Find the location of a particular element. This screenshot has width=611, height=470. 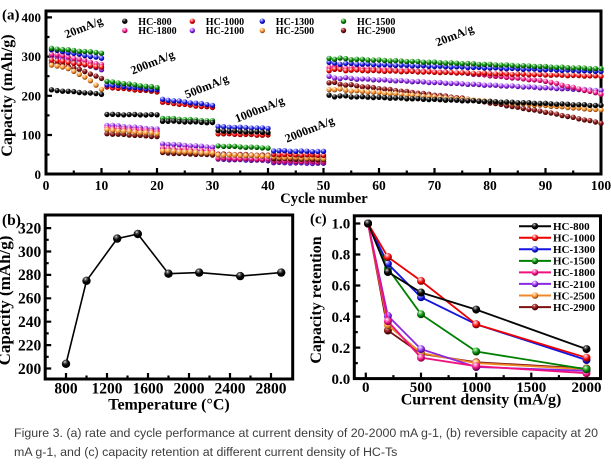

svg-text: Current density (mA/g) is located at coordinates (481, 400).